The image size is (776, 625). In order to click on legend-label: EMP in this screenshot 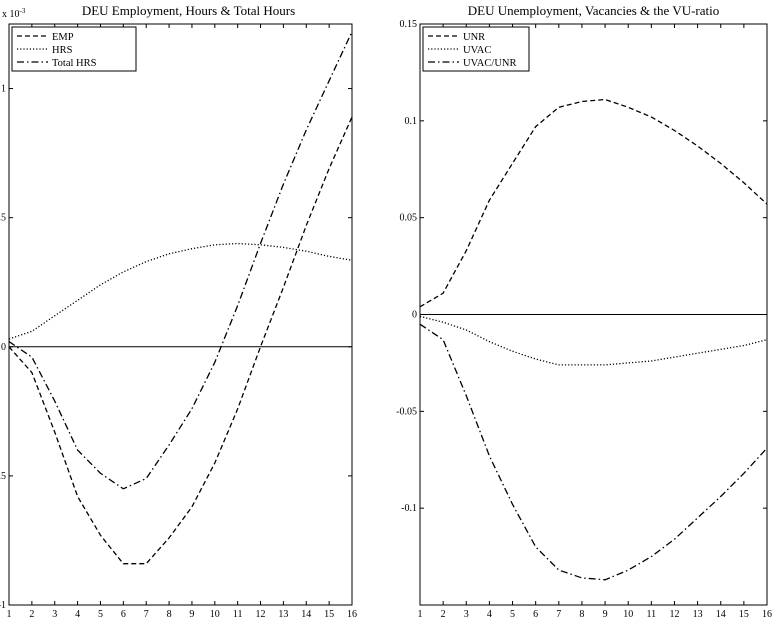, I will do `click(63, 37)`.